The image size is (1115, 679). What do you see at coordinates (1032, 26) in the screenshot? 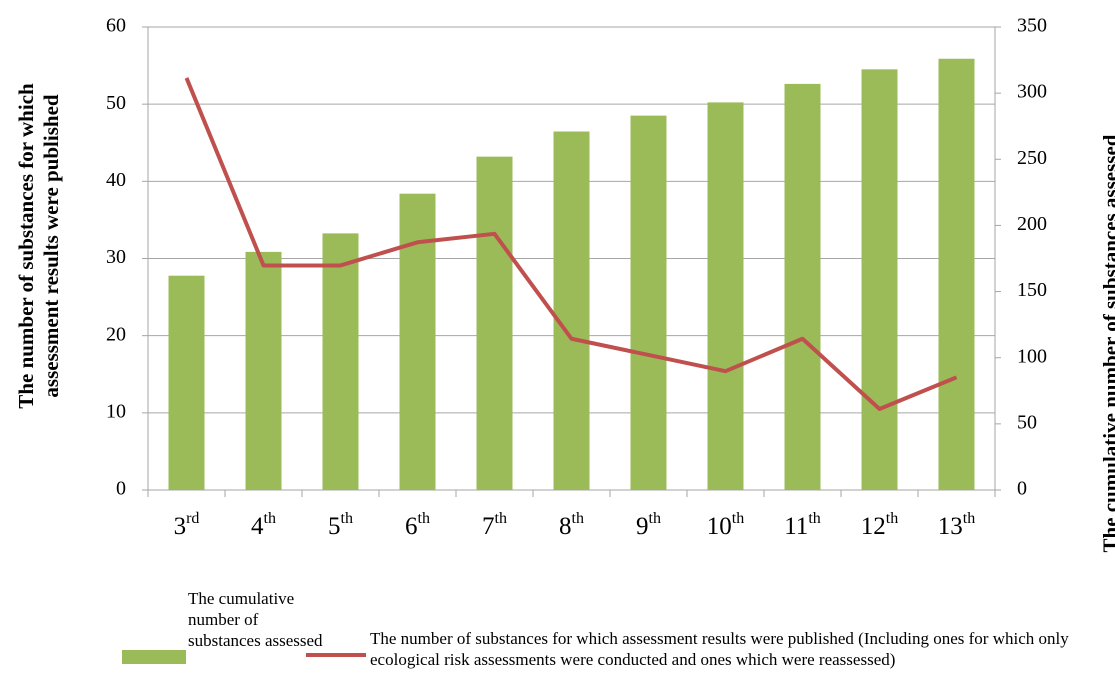
I see `y2-tick-label: 350` at bounding box center [1032, 26].